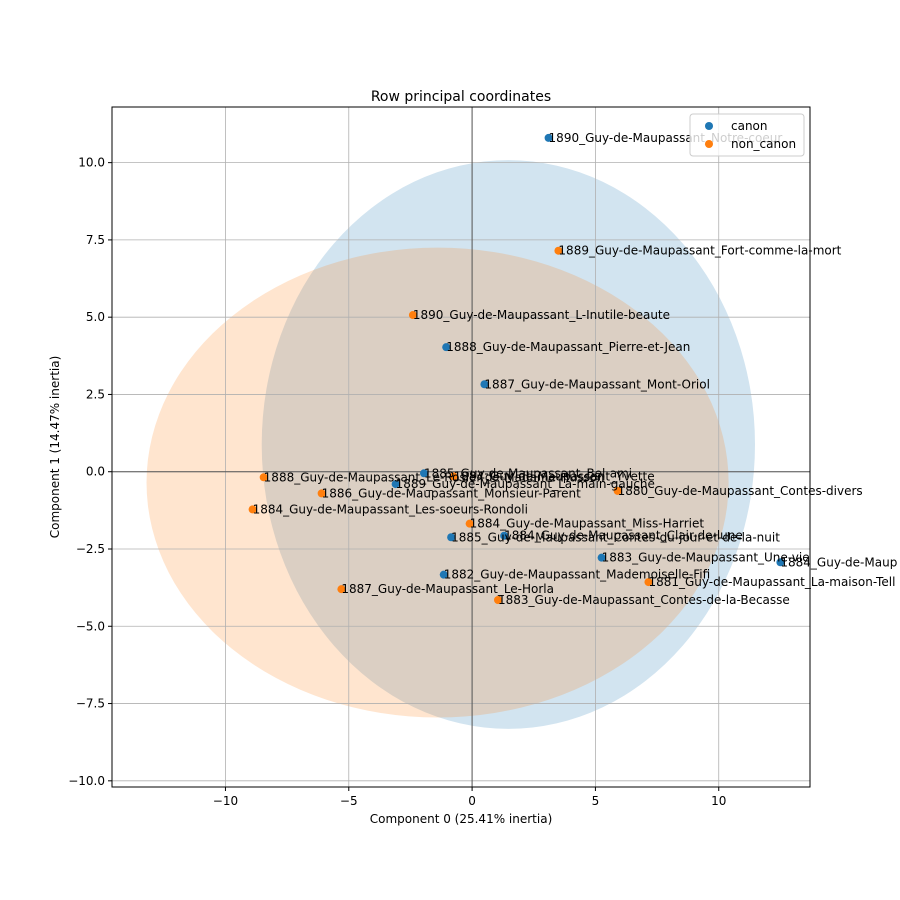  What do you see at coordinates (95, 317) in the screenshot?
I see `y-tick-label: 5.0` at bounding box center [95, 317].